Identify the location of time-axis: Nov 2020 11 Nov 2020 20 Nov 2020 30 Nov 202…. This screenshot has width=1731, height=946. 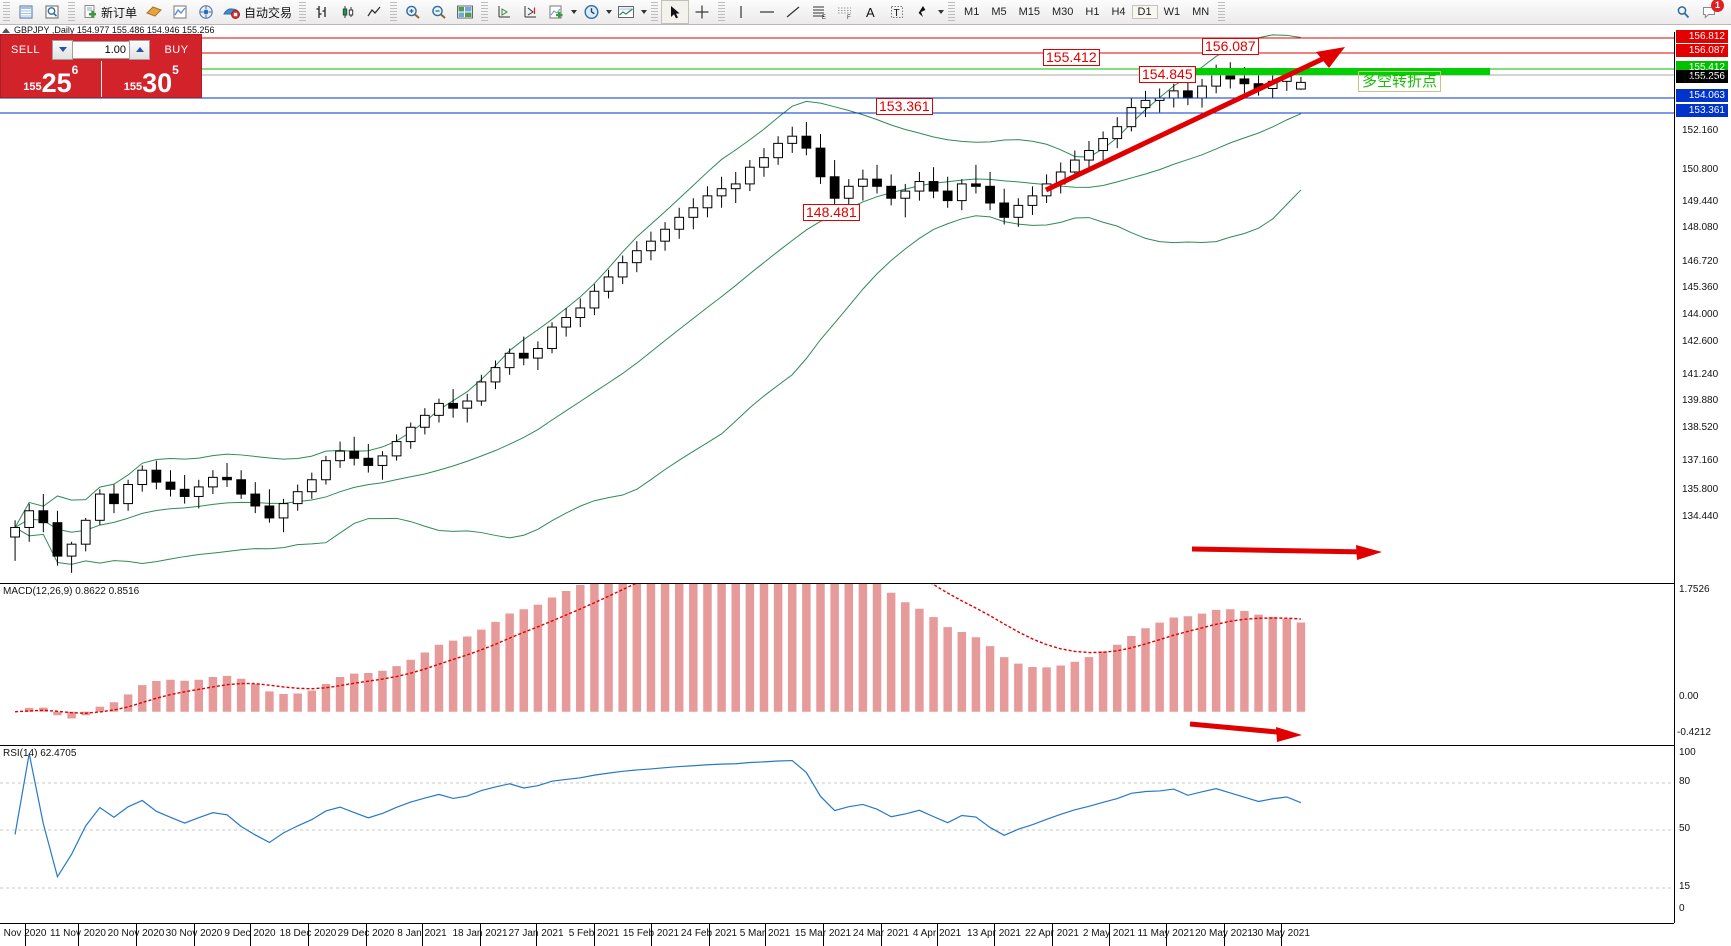
(837, 934).